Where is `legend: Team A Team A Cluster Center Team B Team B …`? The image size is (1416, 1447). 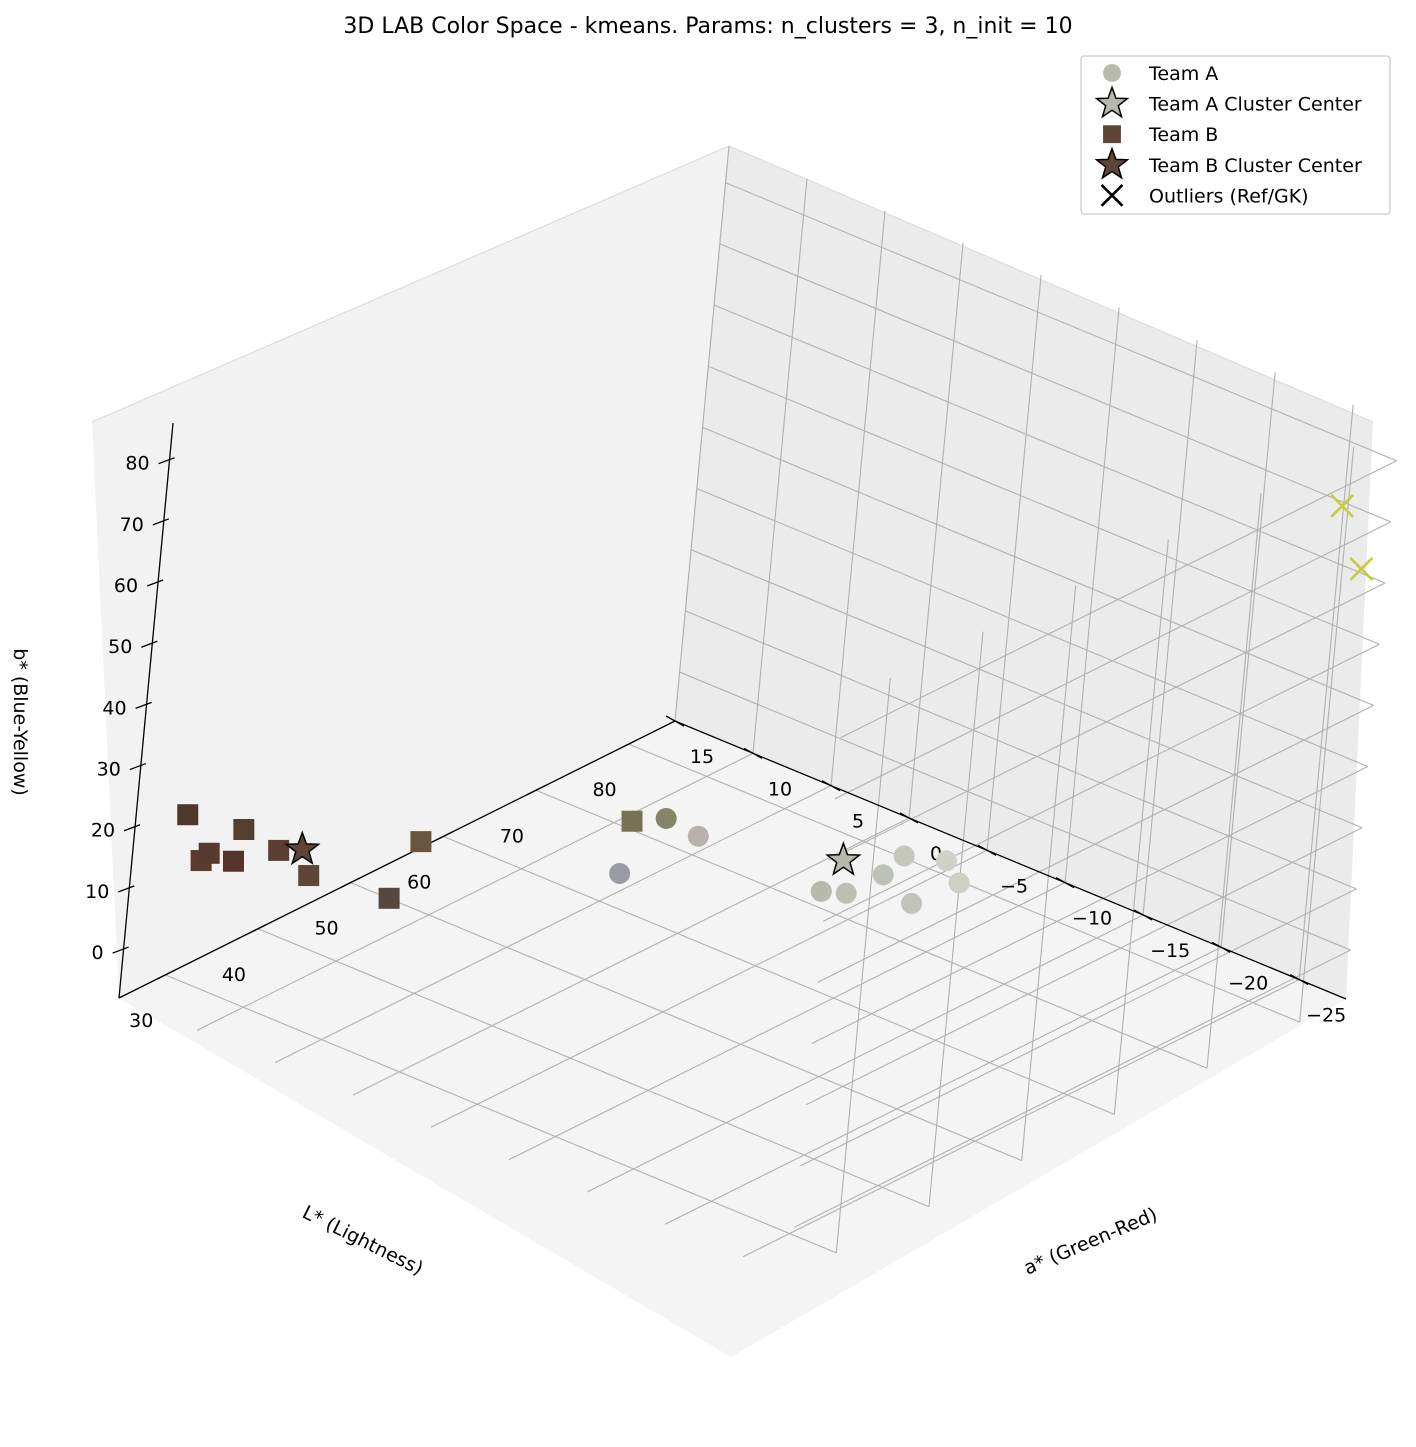 legend: Team A Team A Cluster Center Team B Team B … is located at coordinates (1235, 135).